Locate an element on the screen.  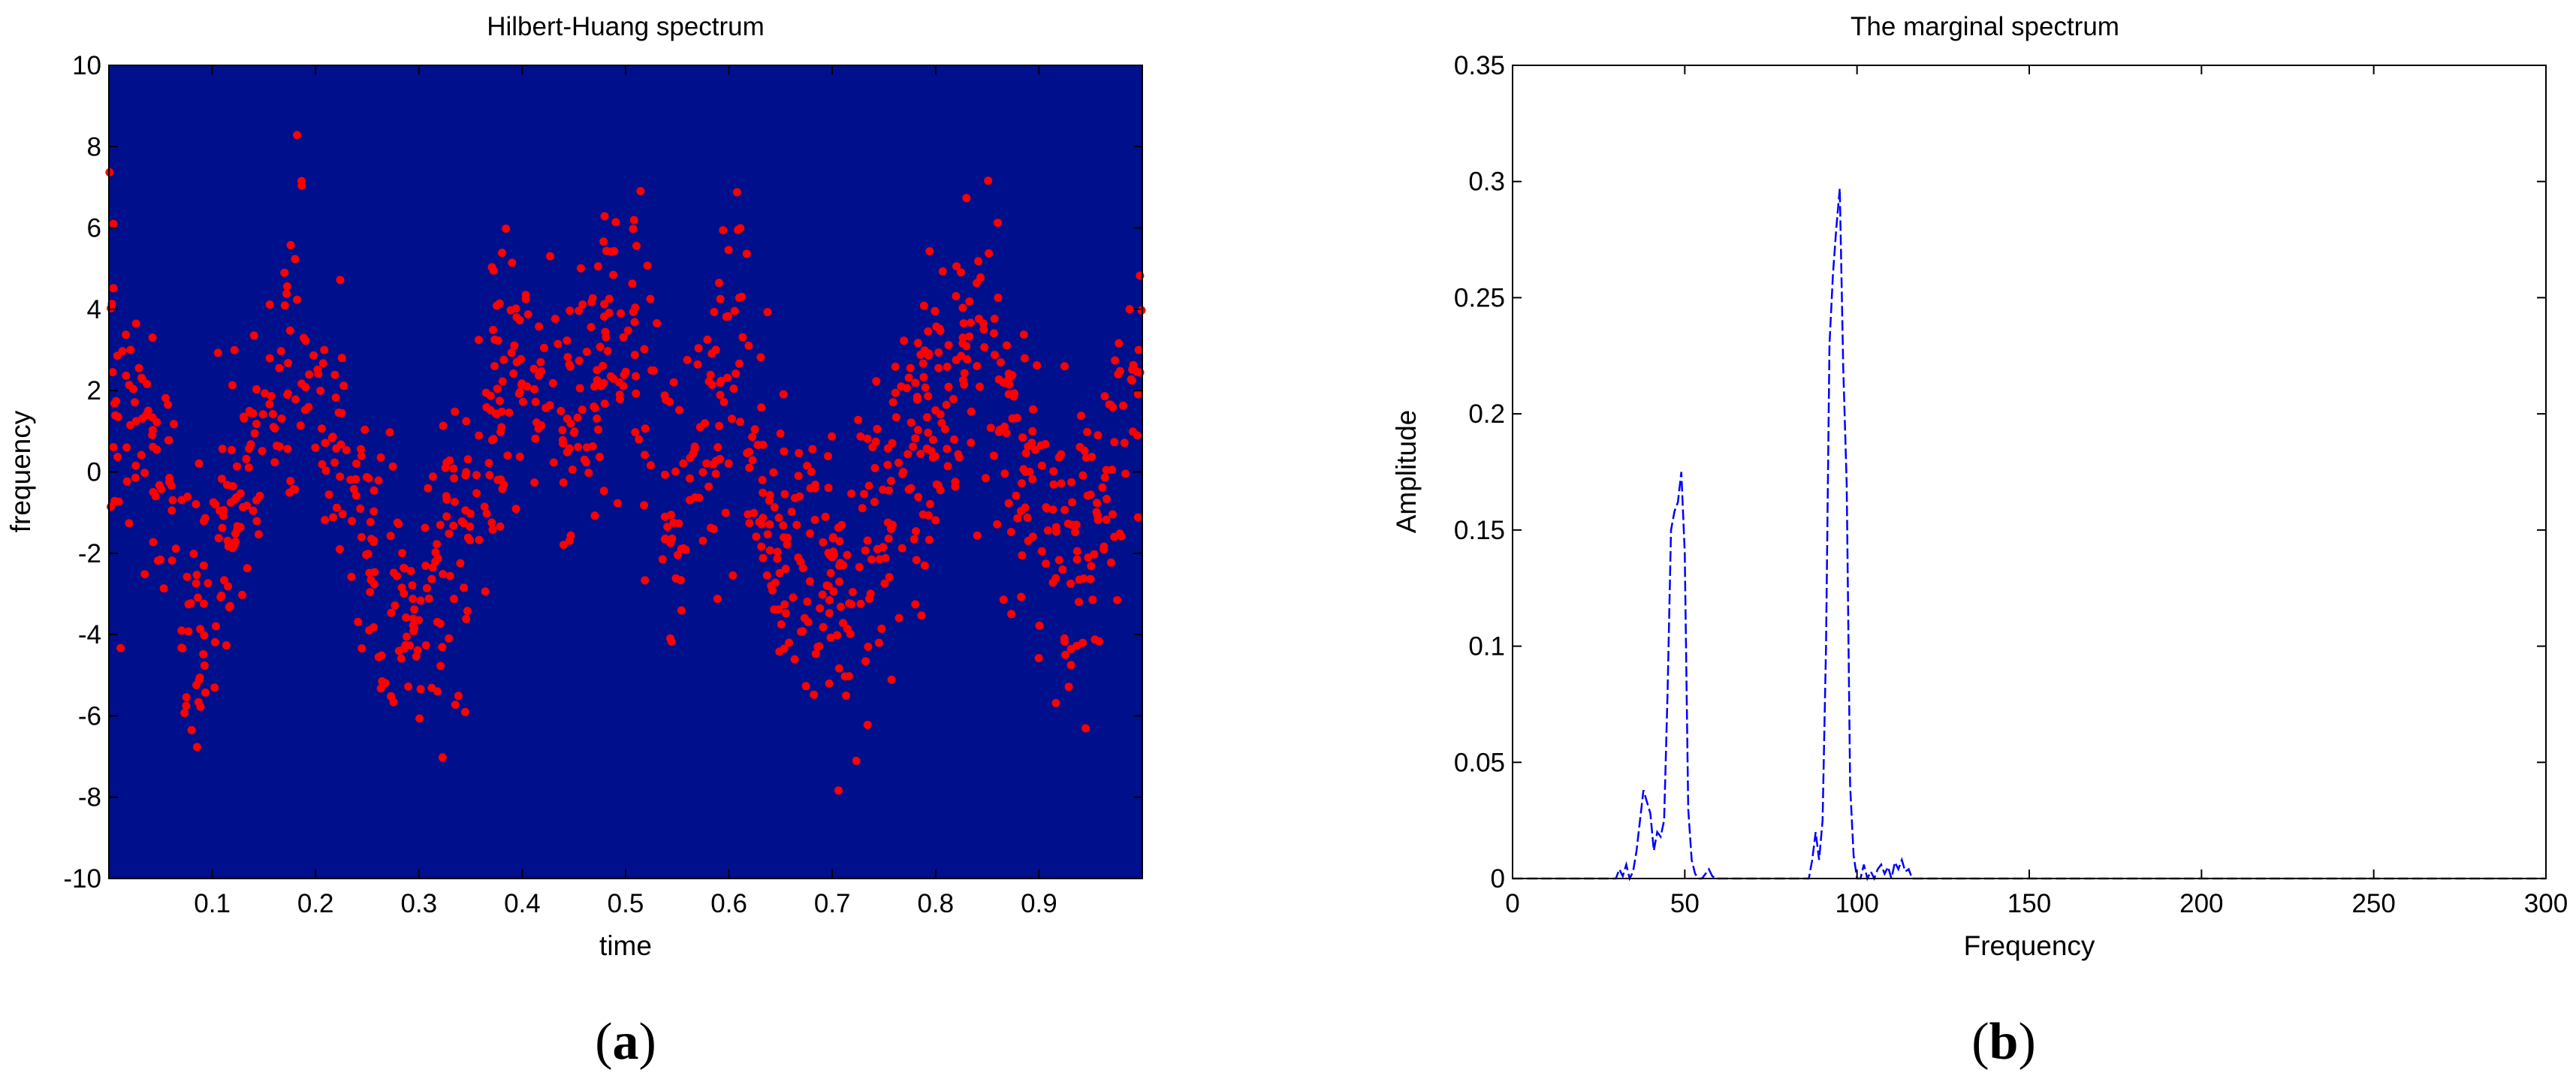
y-tick-label: 0.25 is located at coordinates (1479, 298).